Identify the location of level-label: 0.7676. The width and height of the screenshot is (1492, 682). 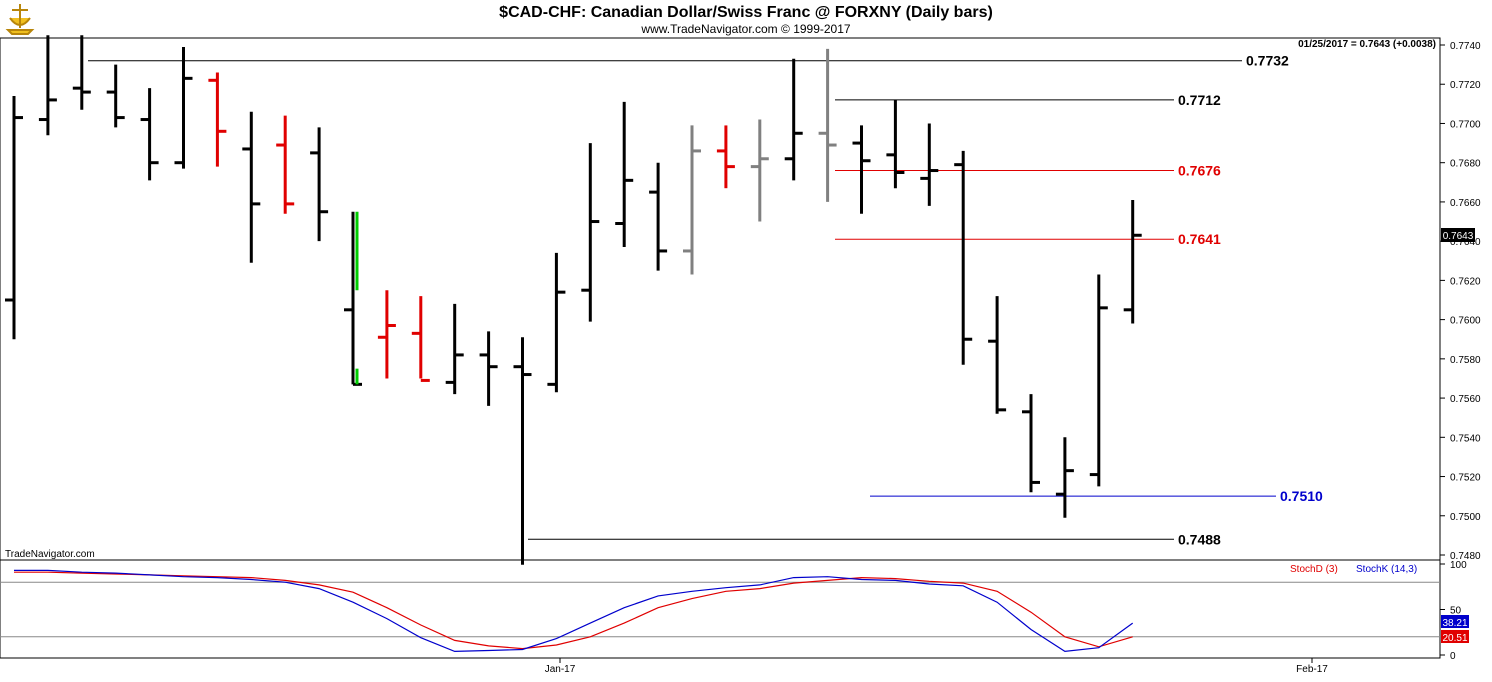
(1199, 171).